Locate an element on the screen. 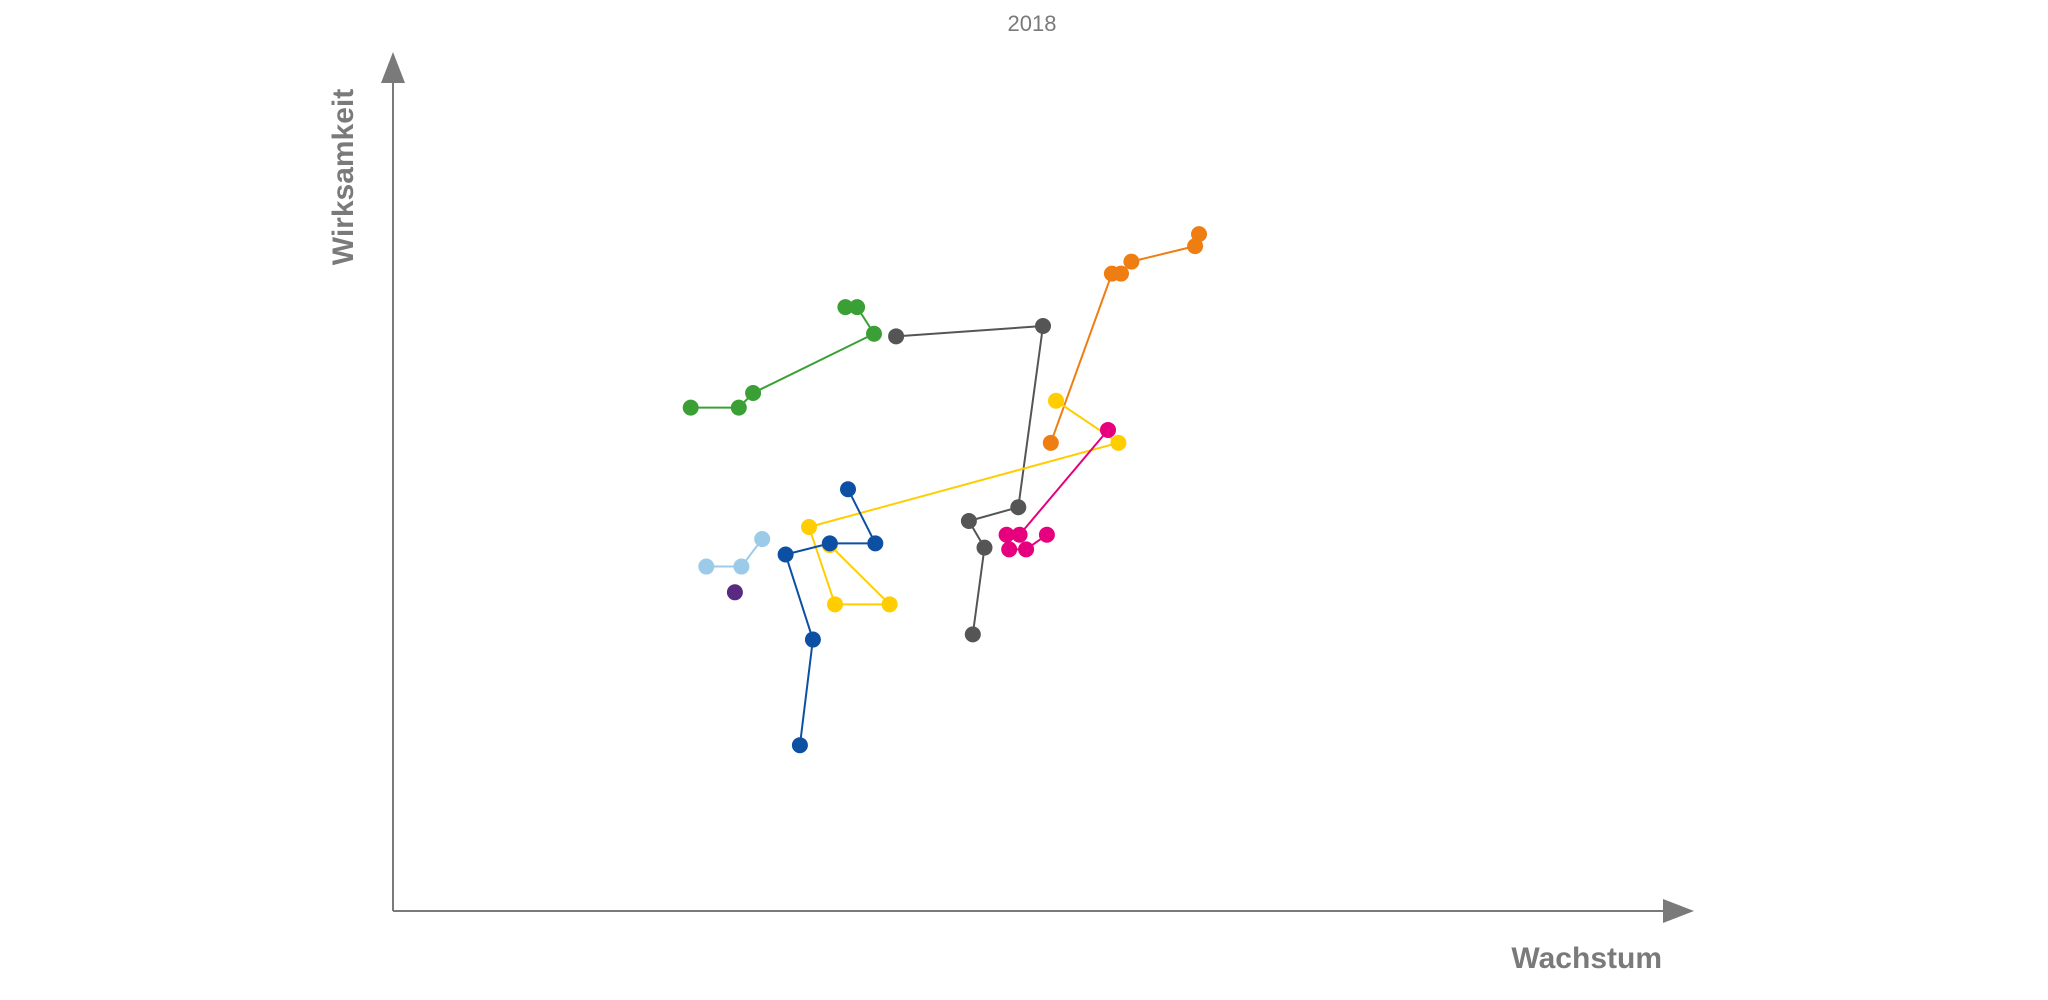 Image resolution: width=2048 pixels, height=1000 pixels. series-2-line is located at coordinates (970, 480).